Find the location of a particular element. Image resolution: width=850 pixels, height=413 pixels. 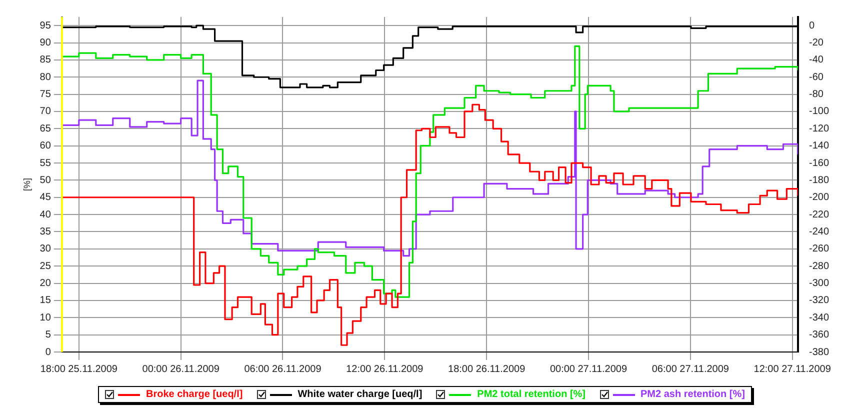

y2-tick-label: -220 is located at coordinates (819, 214).